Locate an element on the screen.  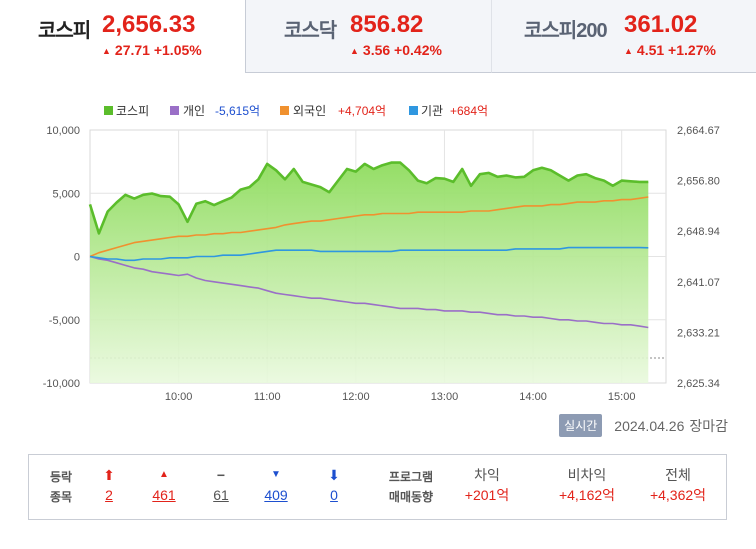
index-change: ▲ 4.51 +1.27% is located at coordinates (670, 50).